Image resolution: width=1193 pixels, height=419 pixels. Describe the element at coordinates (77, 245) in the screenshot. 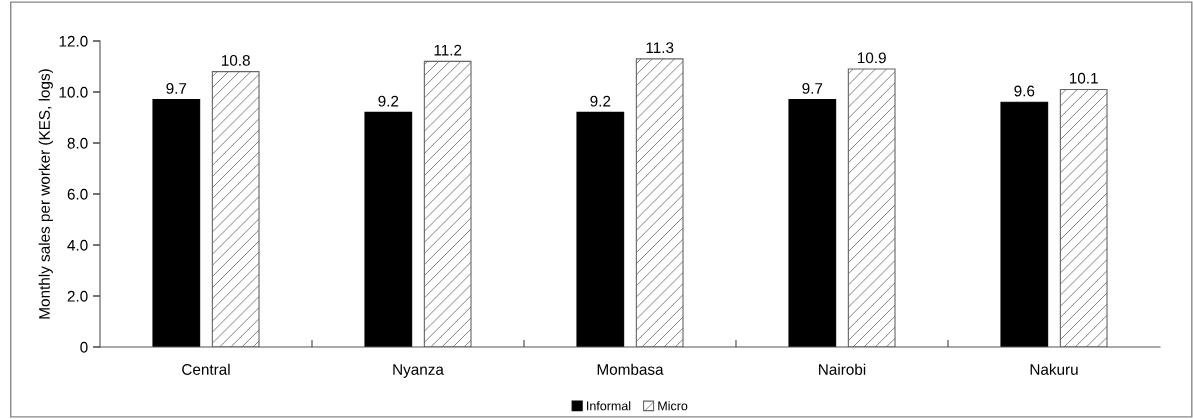

I see `y-tick-label: 4.0` at that location.